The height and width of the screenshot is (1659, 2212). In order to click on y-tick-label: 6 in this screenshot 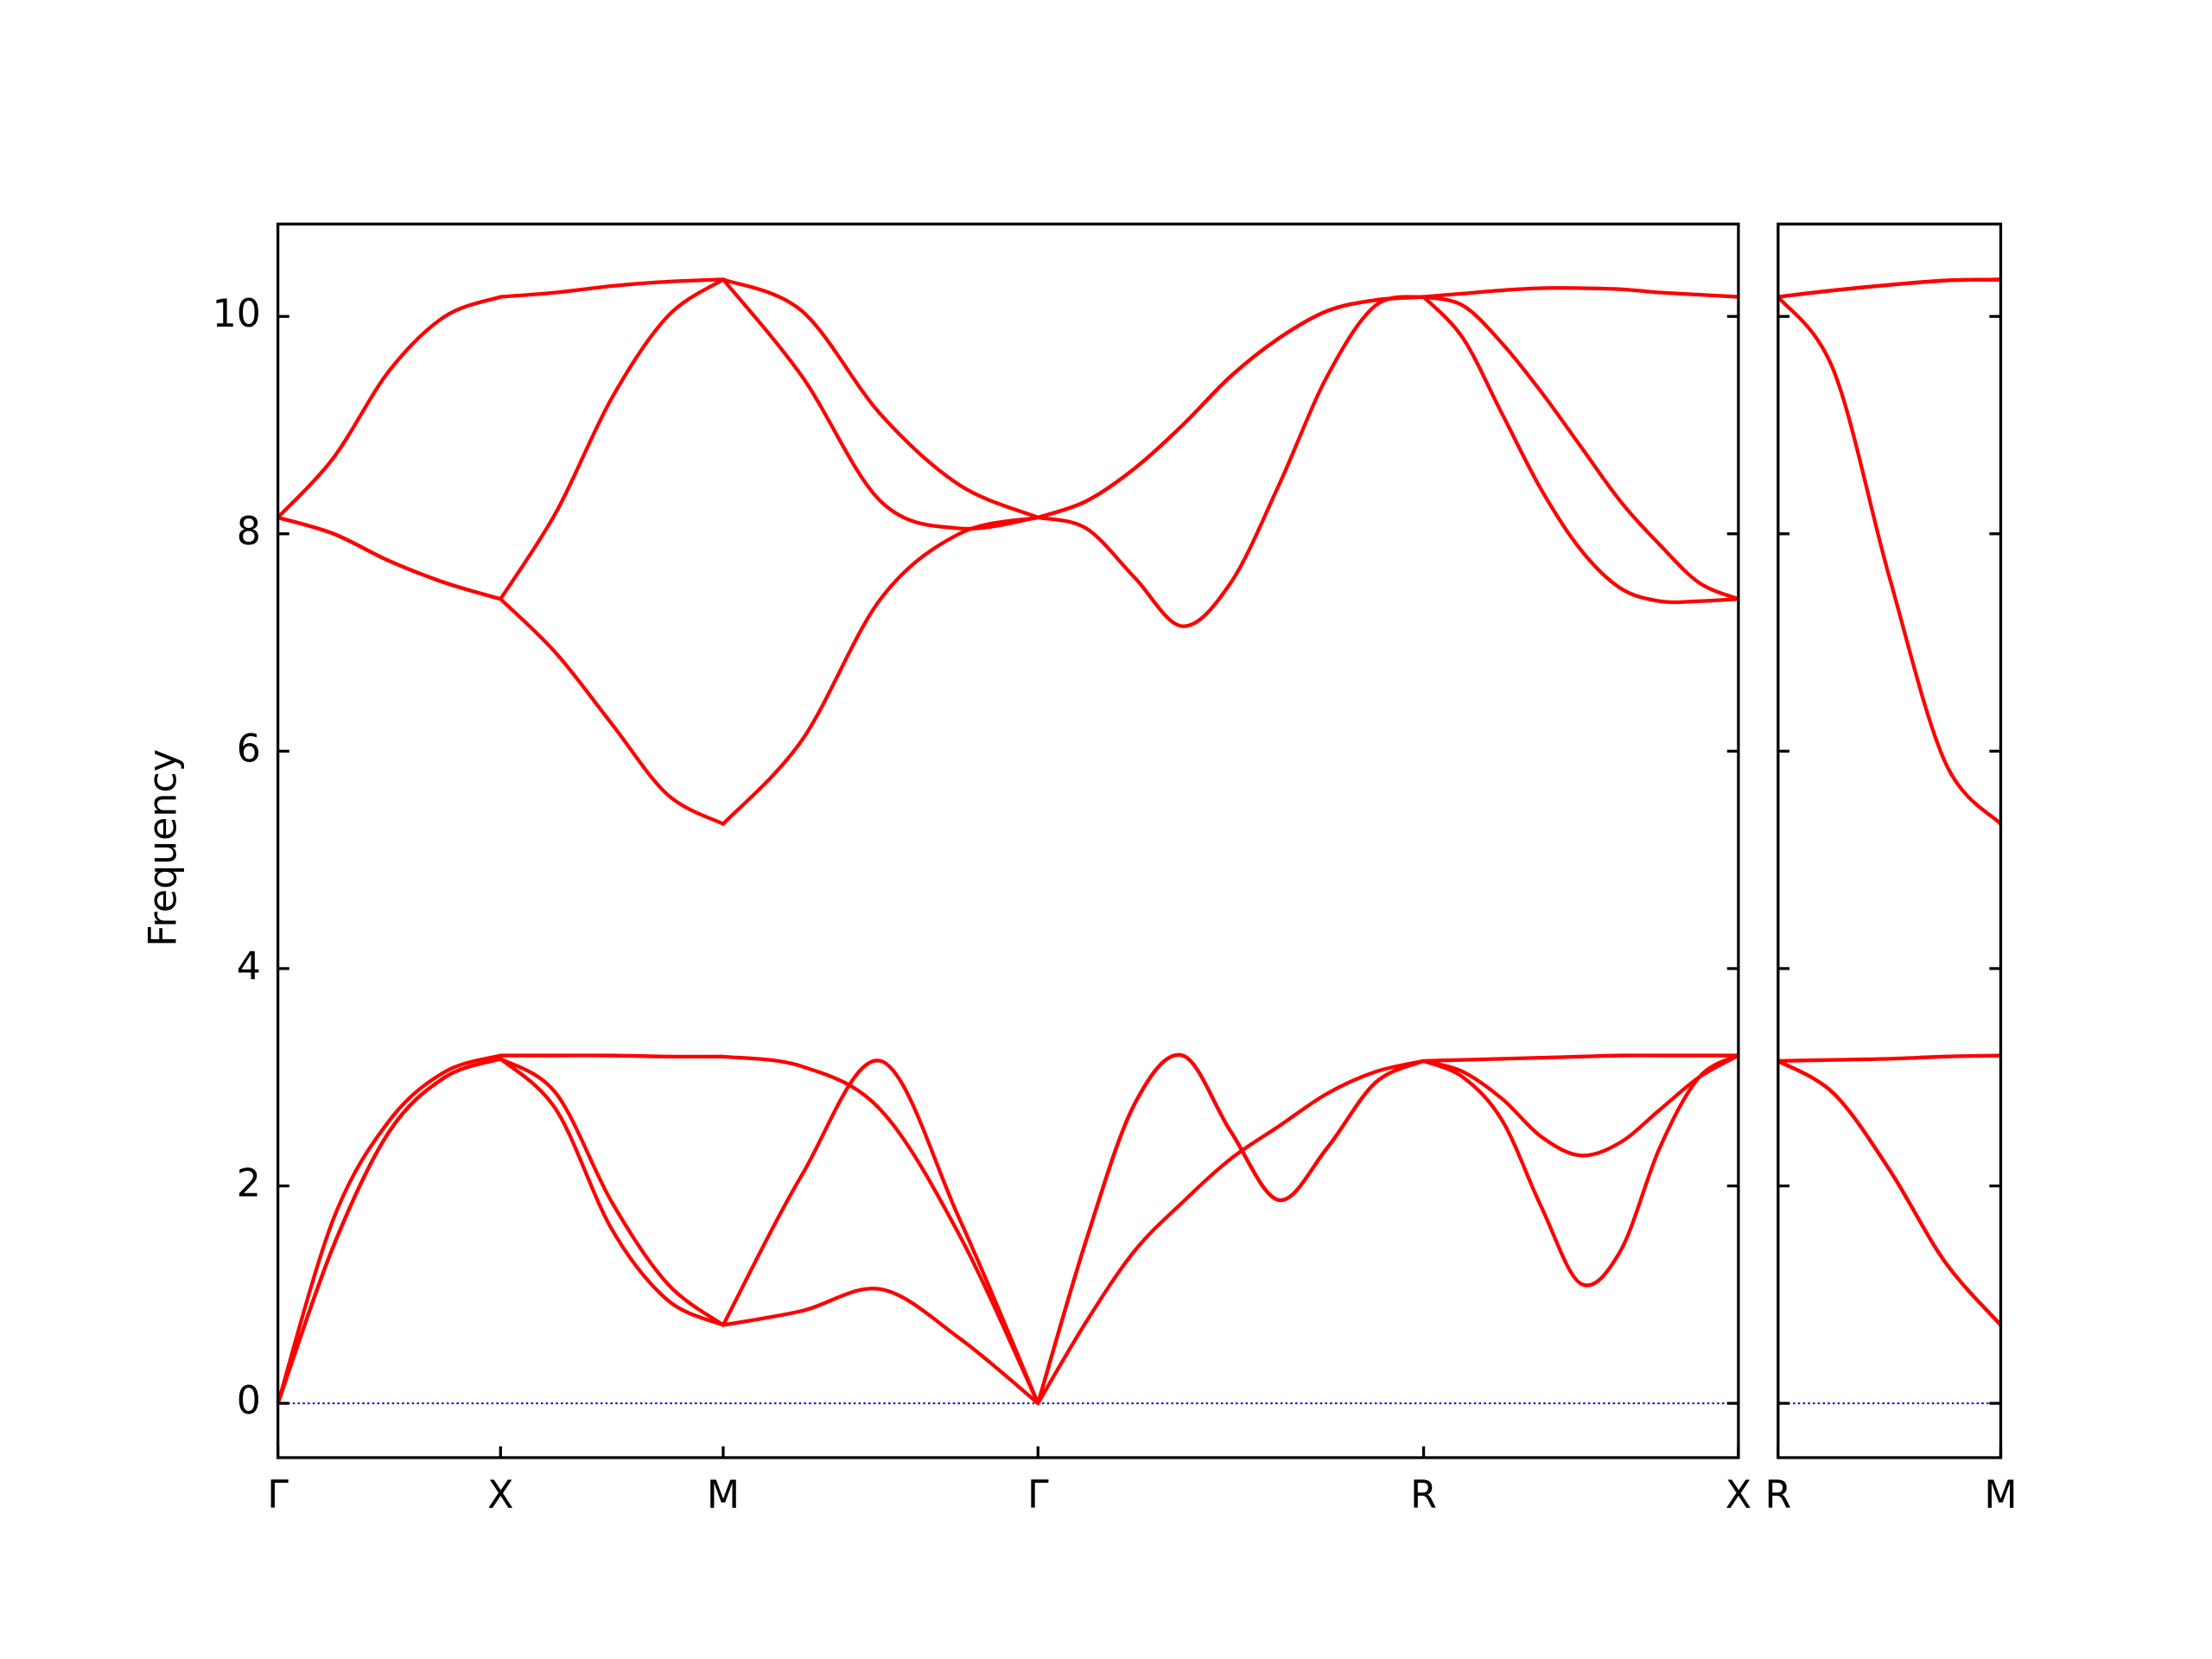, I will do `click(249, 749)`.